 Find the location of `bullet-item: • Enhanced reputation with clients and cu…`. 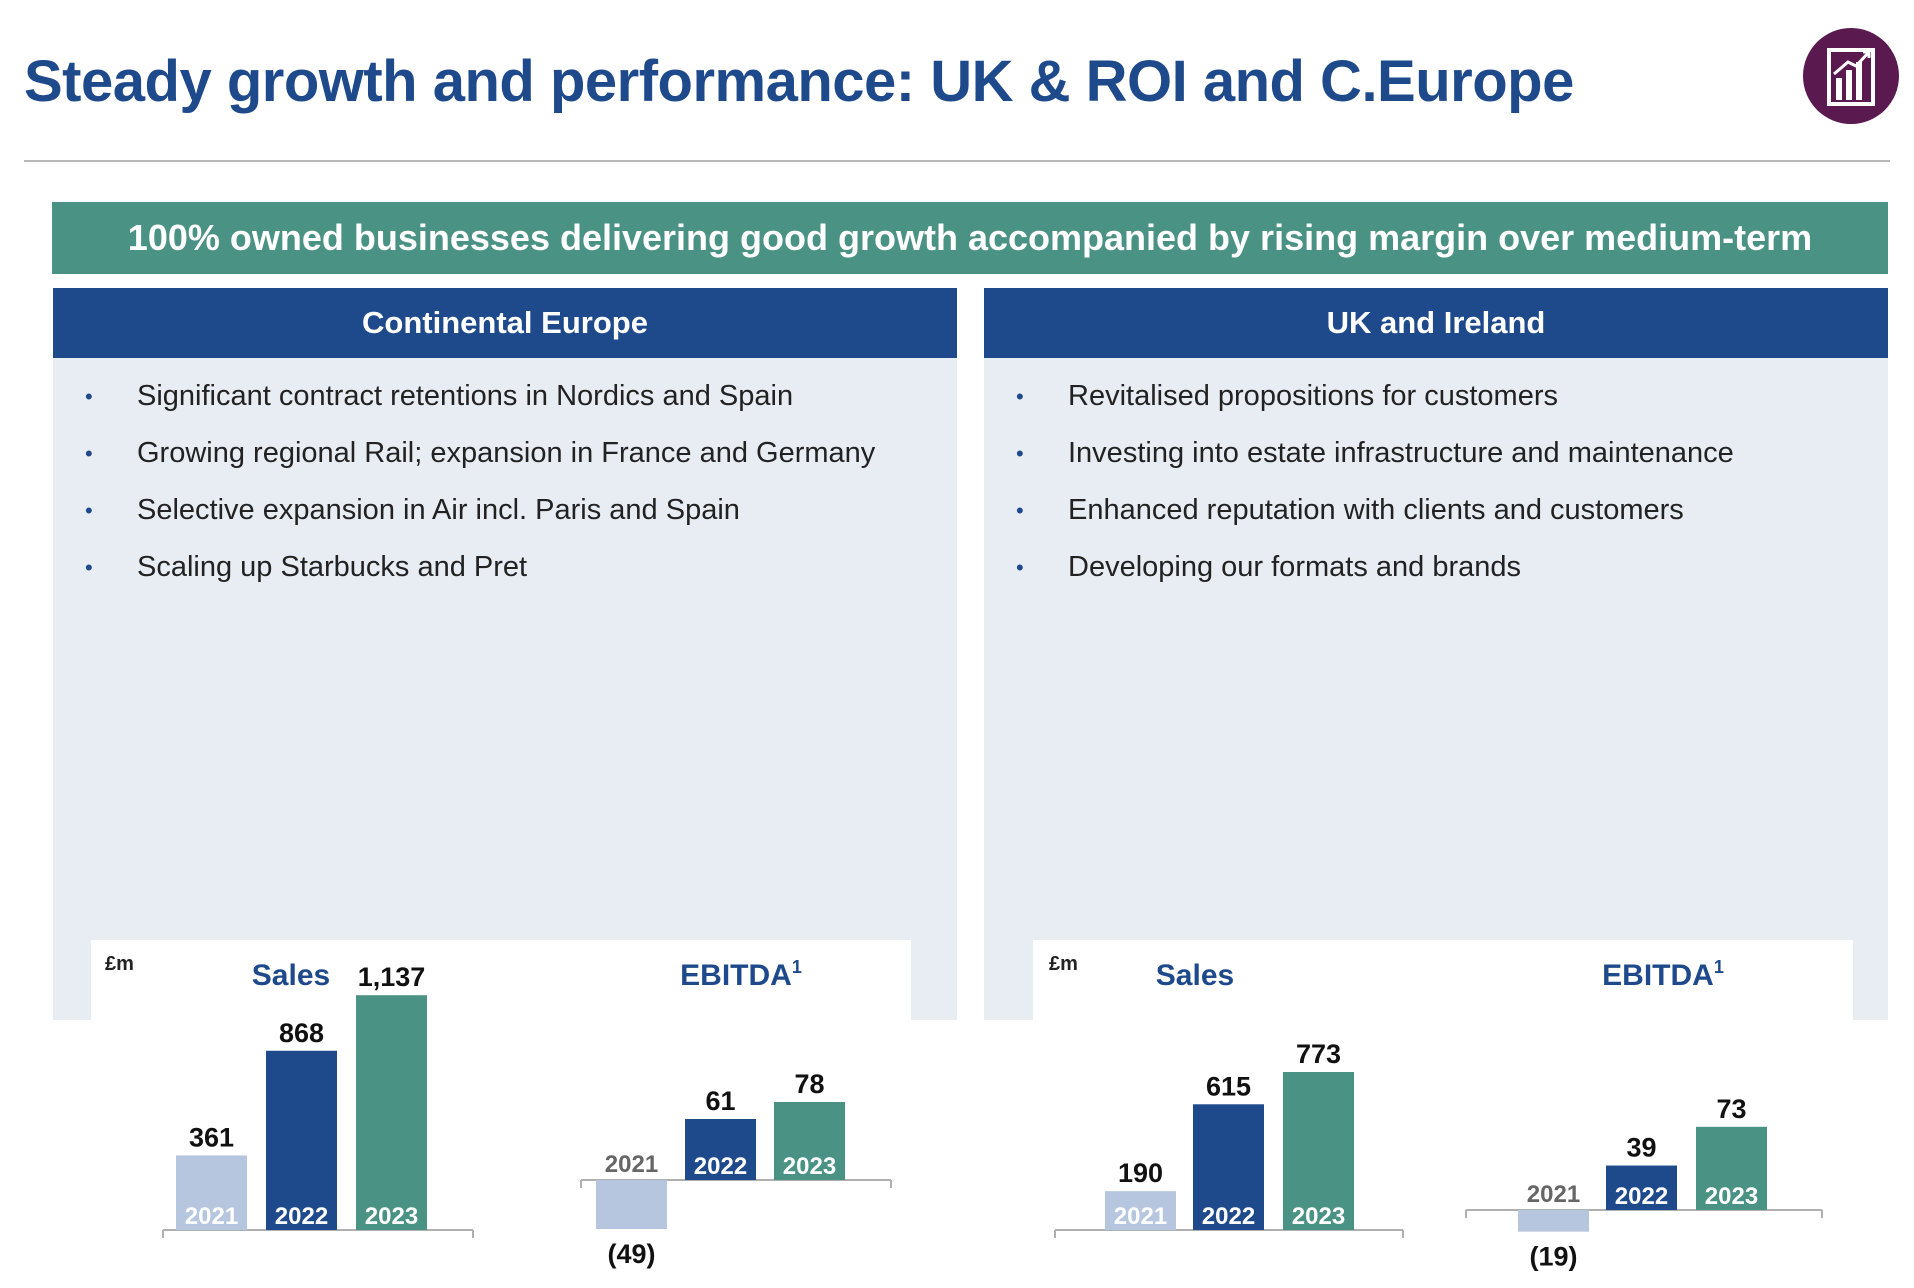

bullet-item: • Enhanced reputation with clients and cu… is located at coordinates (1350, 510).